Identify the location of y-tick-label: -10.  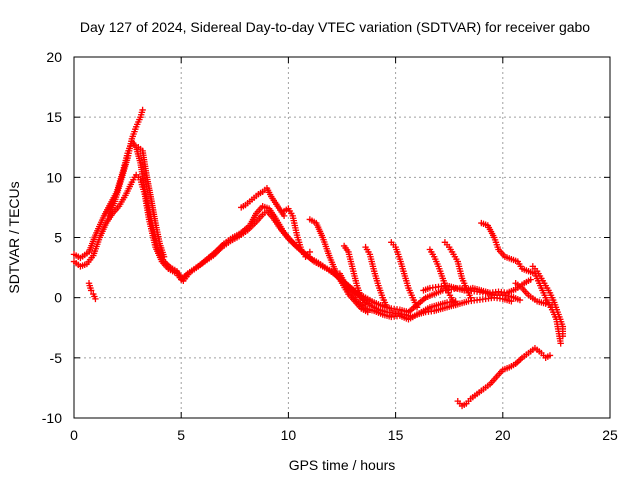
(52, 418).